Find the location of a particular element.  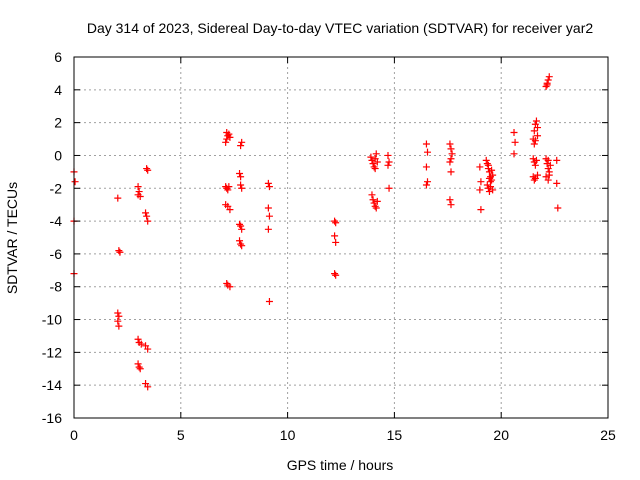

x-axis-label: GPS time / hours is located at coordinates (340, 465).